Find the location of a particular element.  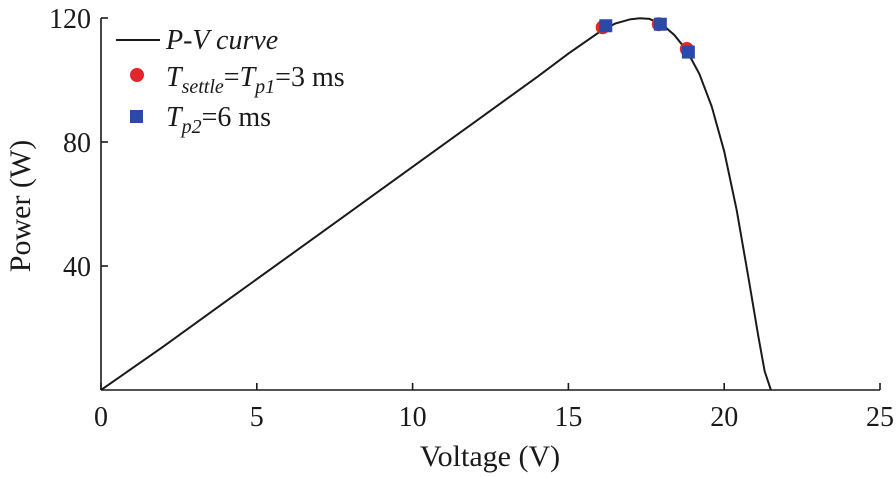

x-tick-label: 15 is located at coordinates (568, 417).